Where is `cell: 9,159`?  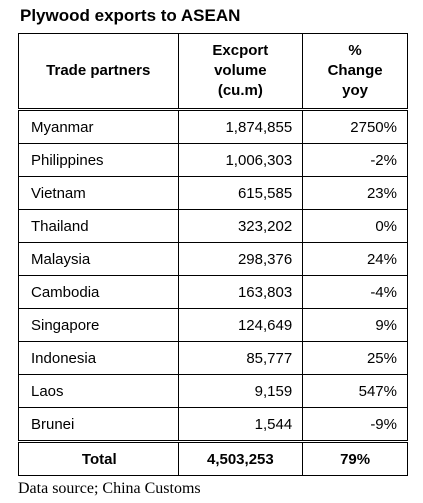
cell: 9,159 is located at coordinates (240, 391).